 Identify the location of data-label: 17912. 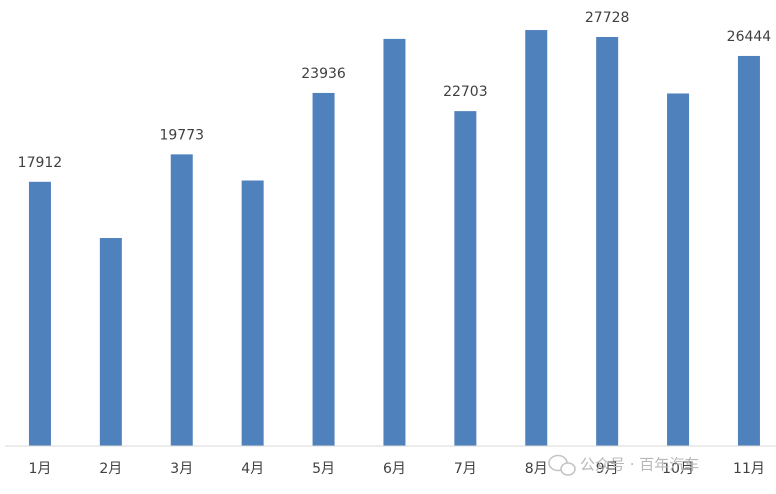
(40, 163).